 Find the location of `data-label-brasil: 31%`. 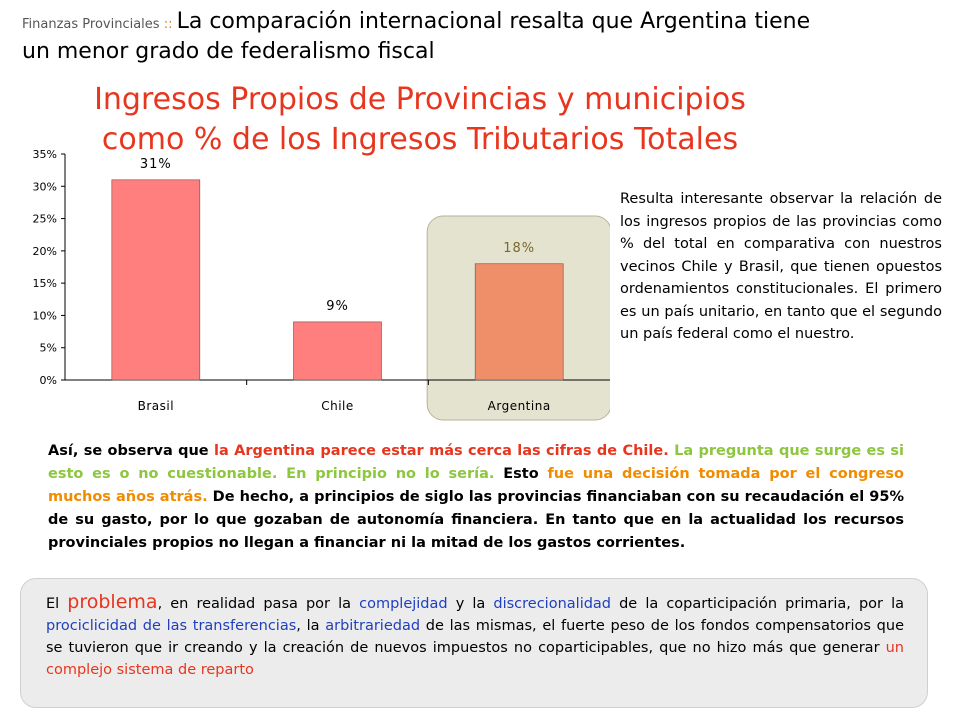

data-label-brasil: 31% is located at coordinates (156, 164).